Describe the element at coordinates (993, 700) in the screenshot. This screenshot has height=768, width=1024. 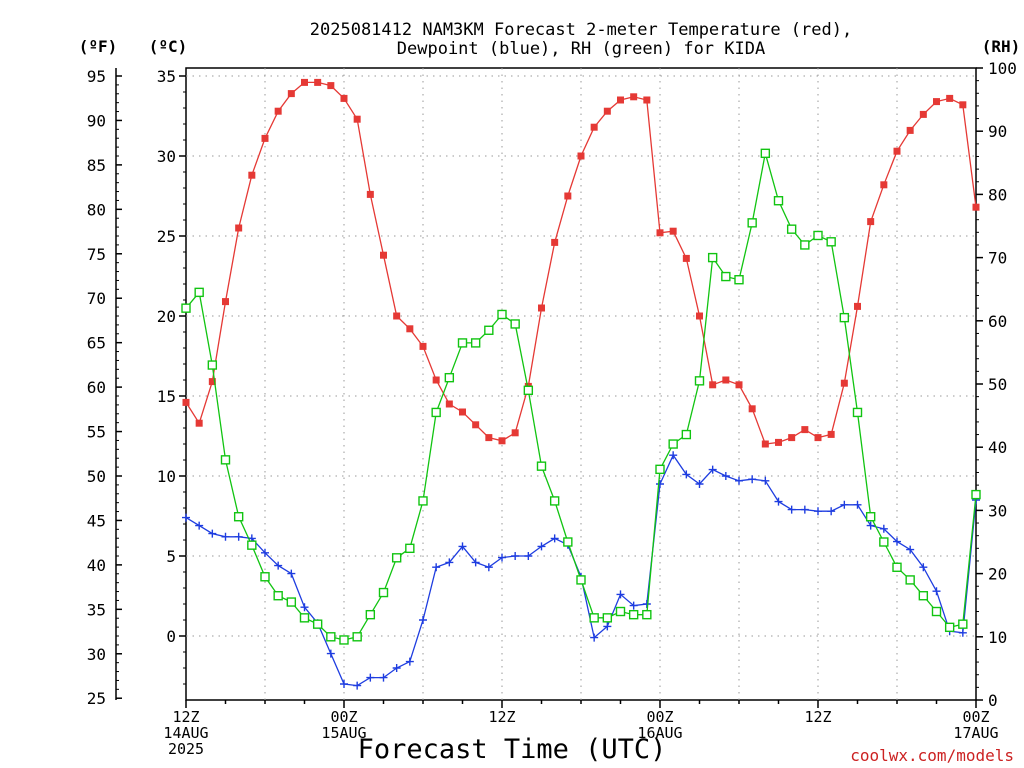
I see `rh-tick-label: 0` at that location.